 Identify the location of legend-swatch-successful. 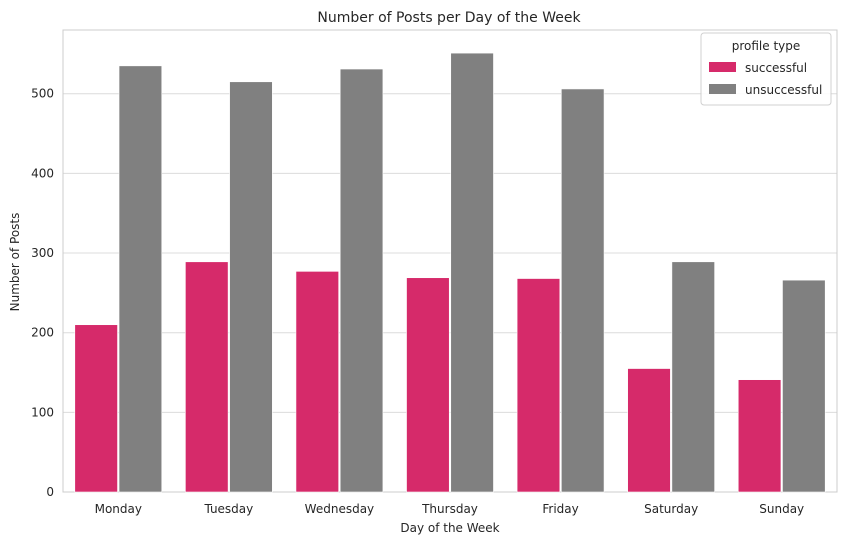
(722, 67).